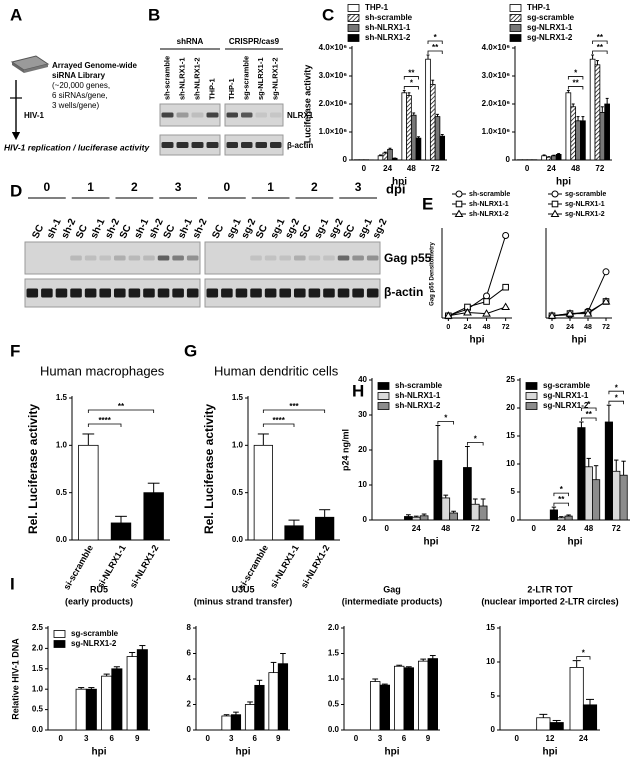 This screenshot has height=765, width=638. I want to click on y-tick-label: 4, so click(189, 678).